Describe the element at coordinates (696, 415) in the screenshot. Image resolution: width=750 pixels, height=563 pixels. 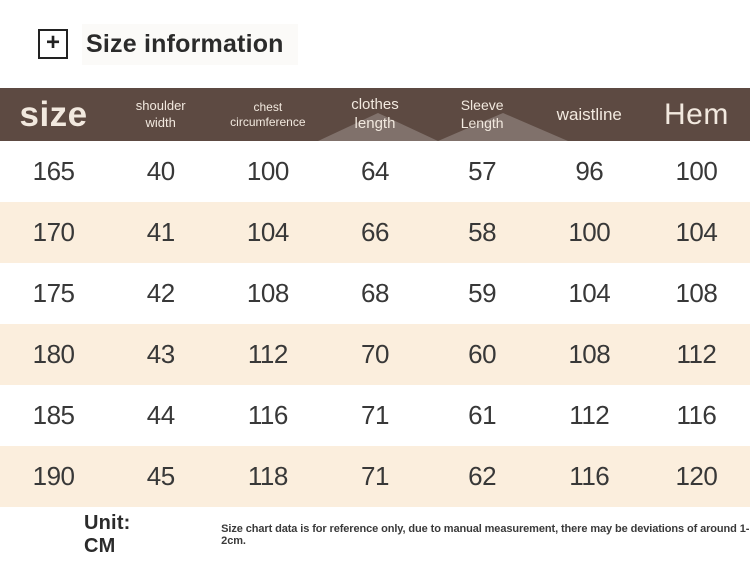
I see `cell-hem: 116` at that location.